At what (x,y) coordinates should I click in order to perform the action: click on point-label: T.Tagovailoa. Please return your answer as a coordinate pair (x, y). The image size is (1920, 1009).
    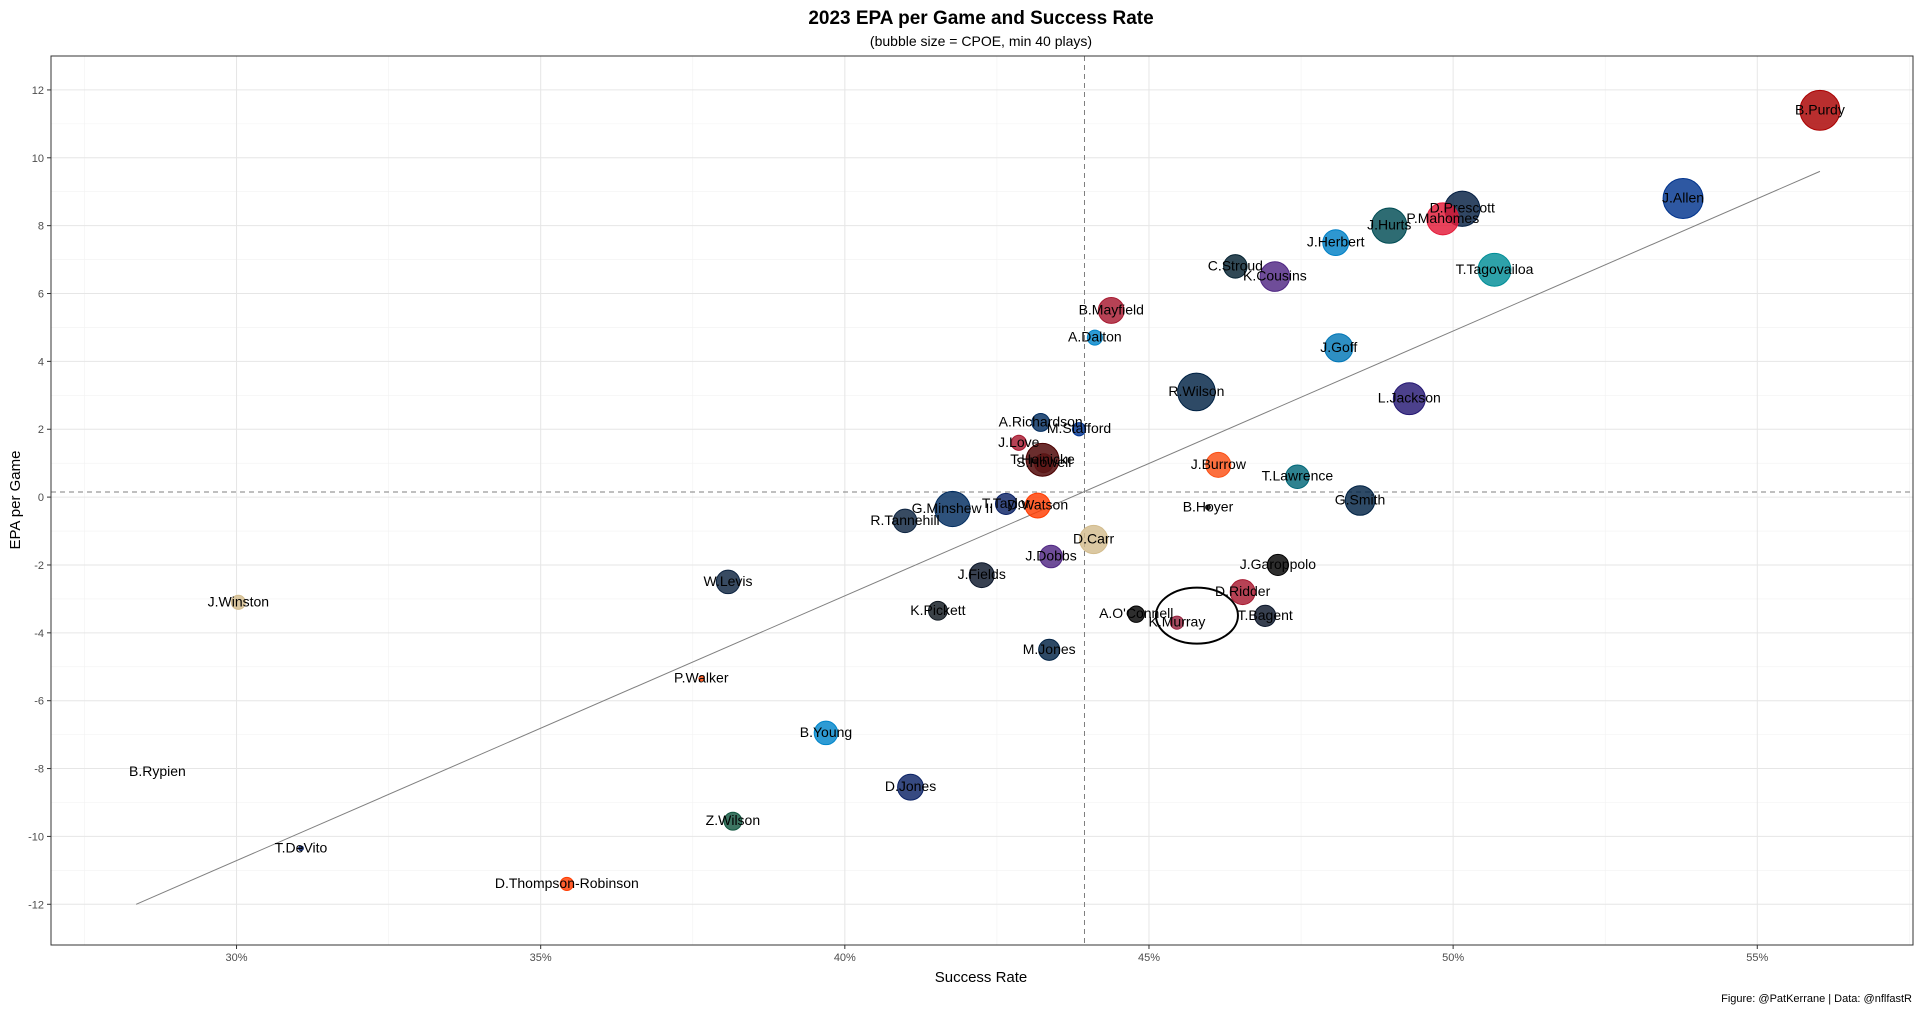
    Looking at the image, I should click on (1495, 269).